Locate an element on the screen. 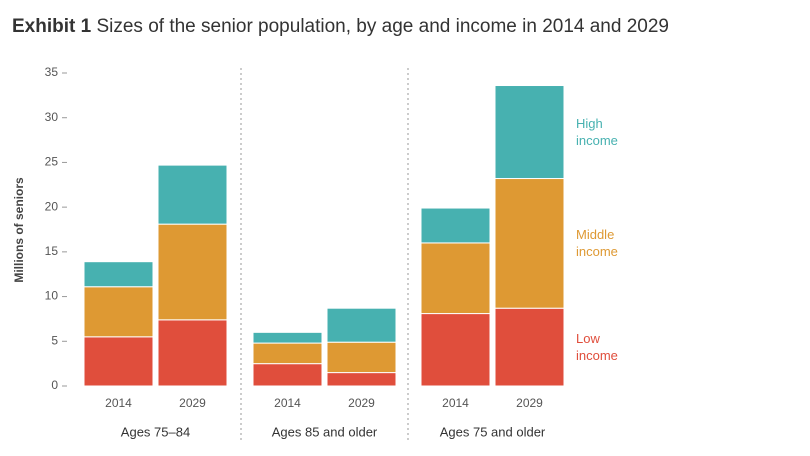 This screenshot has height=456, width=810. exhibit-label: Exhibit 1 is located at coordinates (52, 26).